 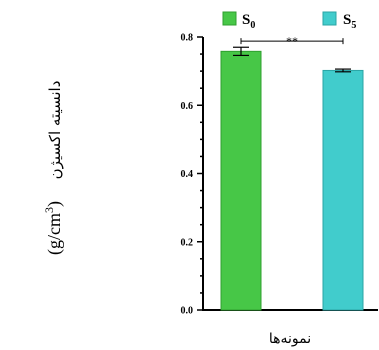 I want to click on legend-label-s0-base: S, so click(x=246, y=20).